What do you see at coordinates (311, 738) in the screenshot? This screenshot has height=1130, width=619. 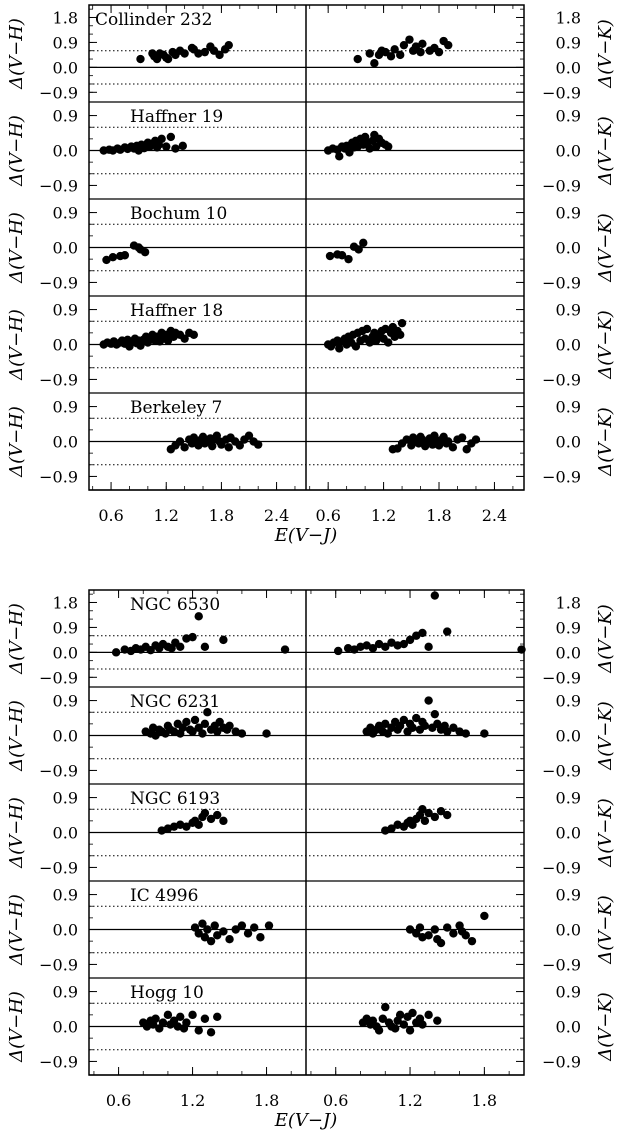 I see `cluster-panel: 0.9 0.9 0.0 0.0 −0.9 −0.9 Δ(V−H) Δ(V−K) NGC 6231` at bounding box center [311, 738].